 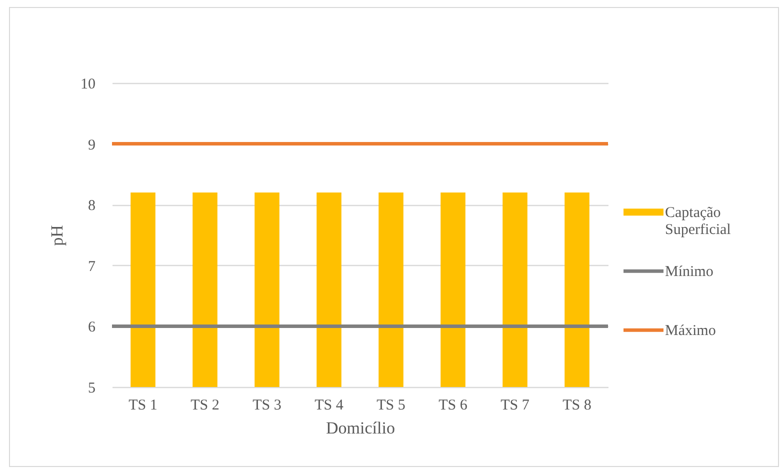 I want to click on legend-label: Máximo, so click(x=690, y=331).